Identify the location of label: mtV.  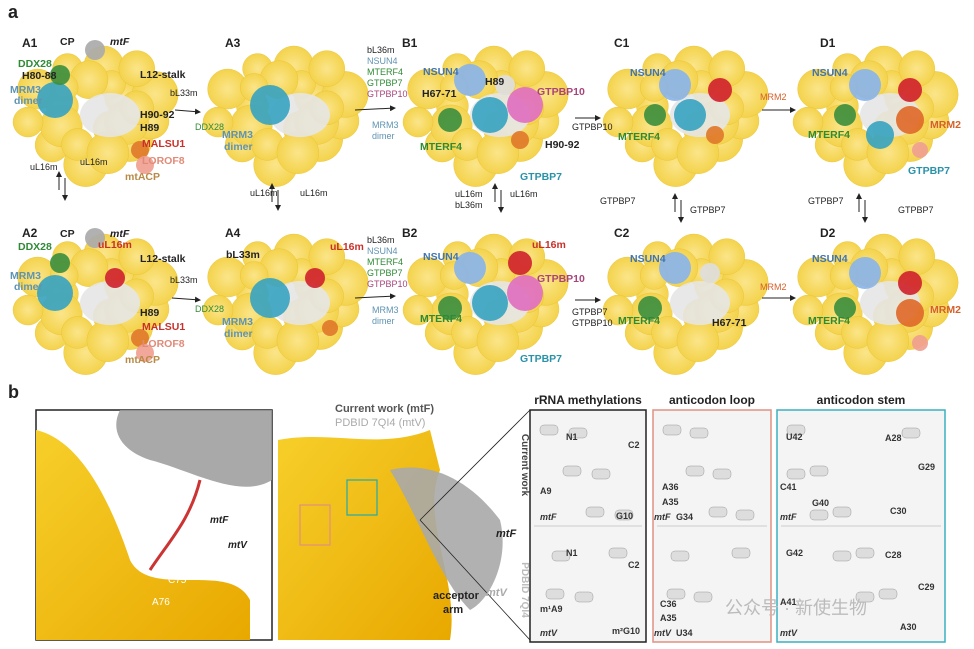
(497, 593).